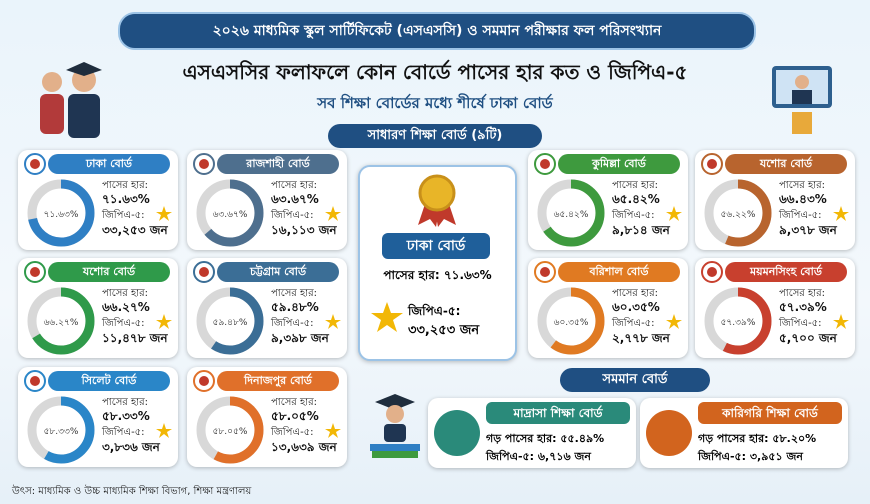 This screenshot has width=870, height=504. I want to click on pass-rate: ৫৭.৩৯%, so click(803, 307).